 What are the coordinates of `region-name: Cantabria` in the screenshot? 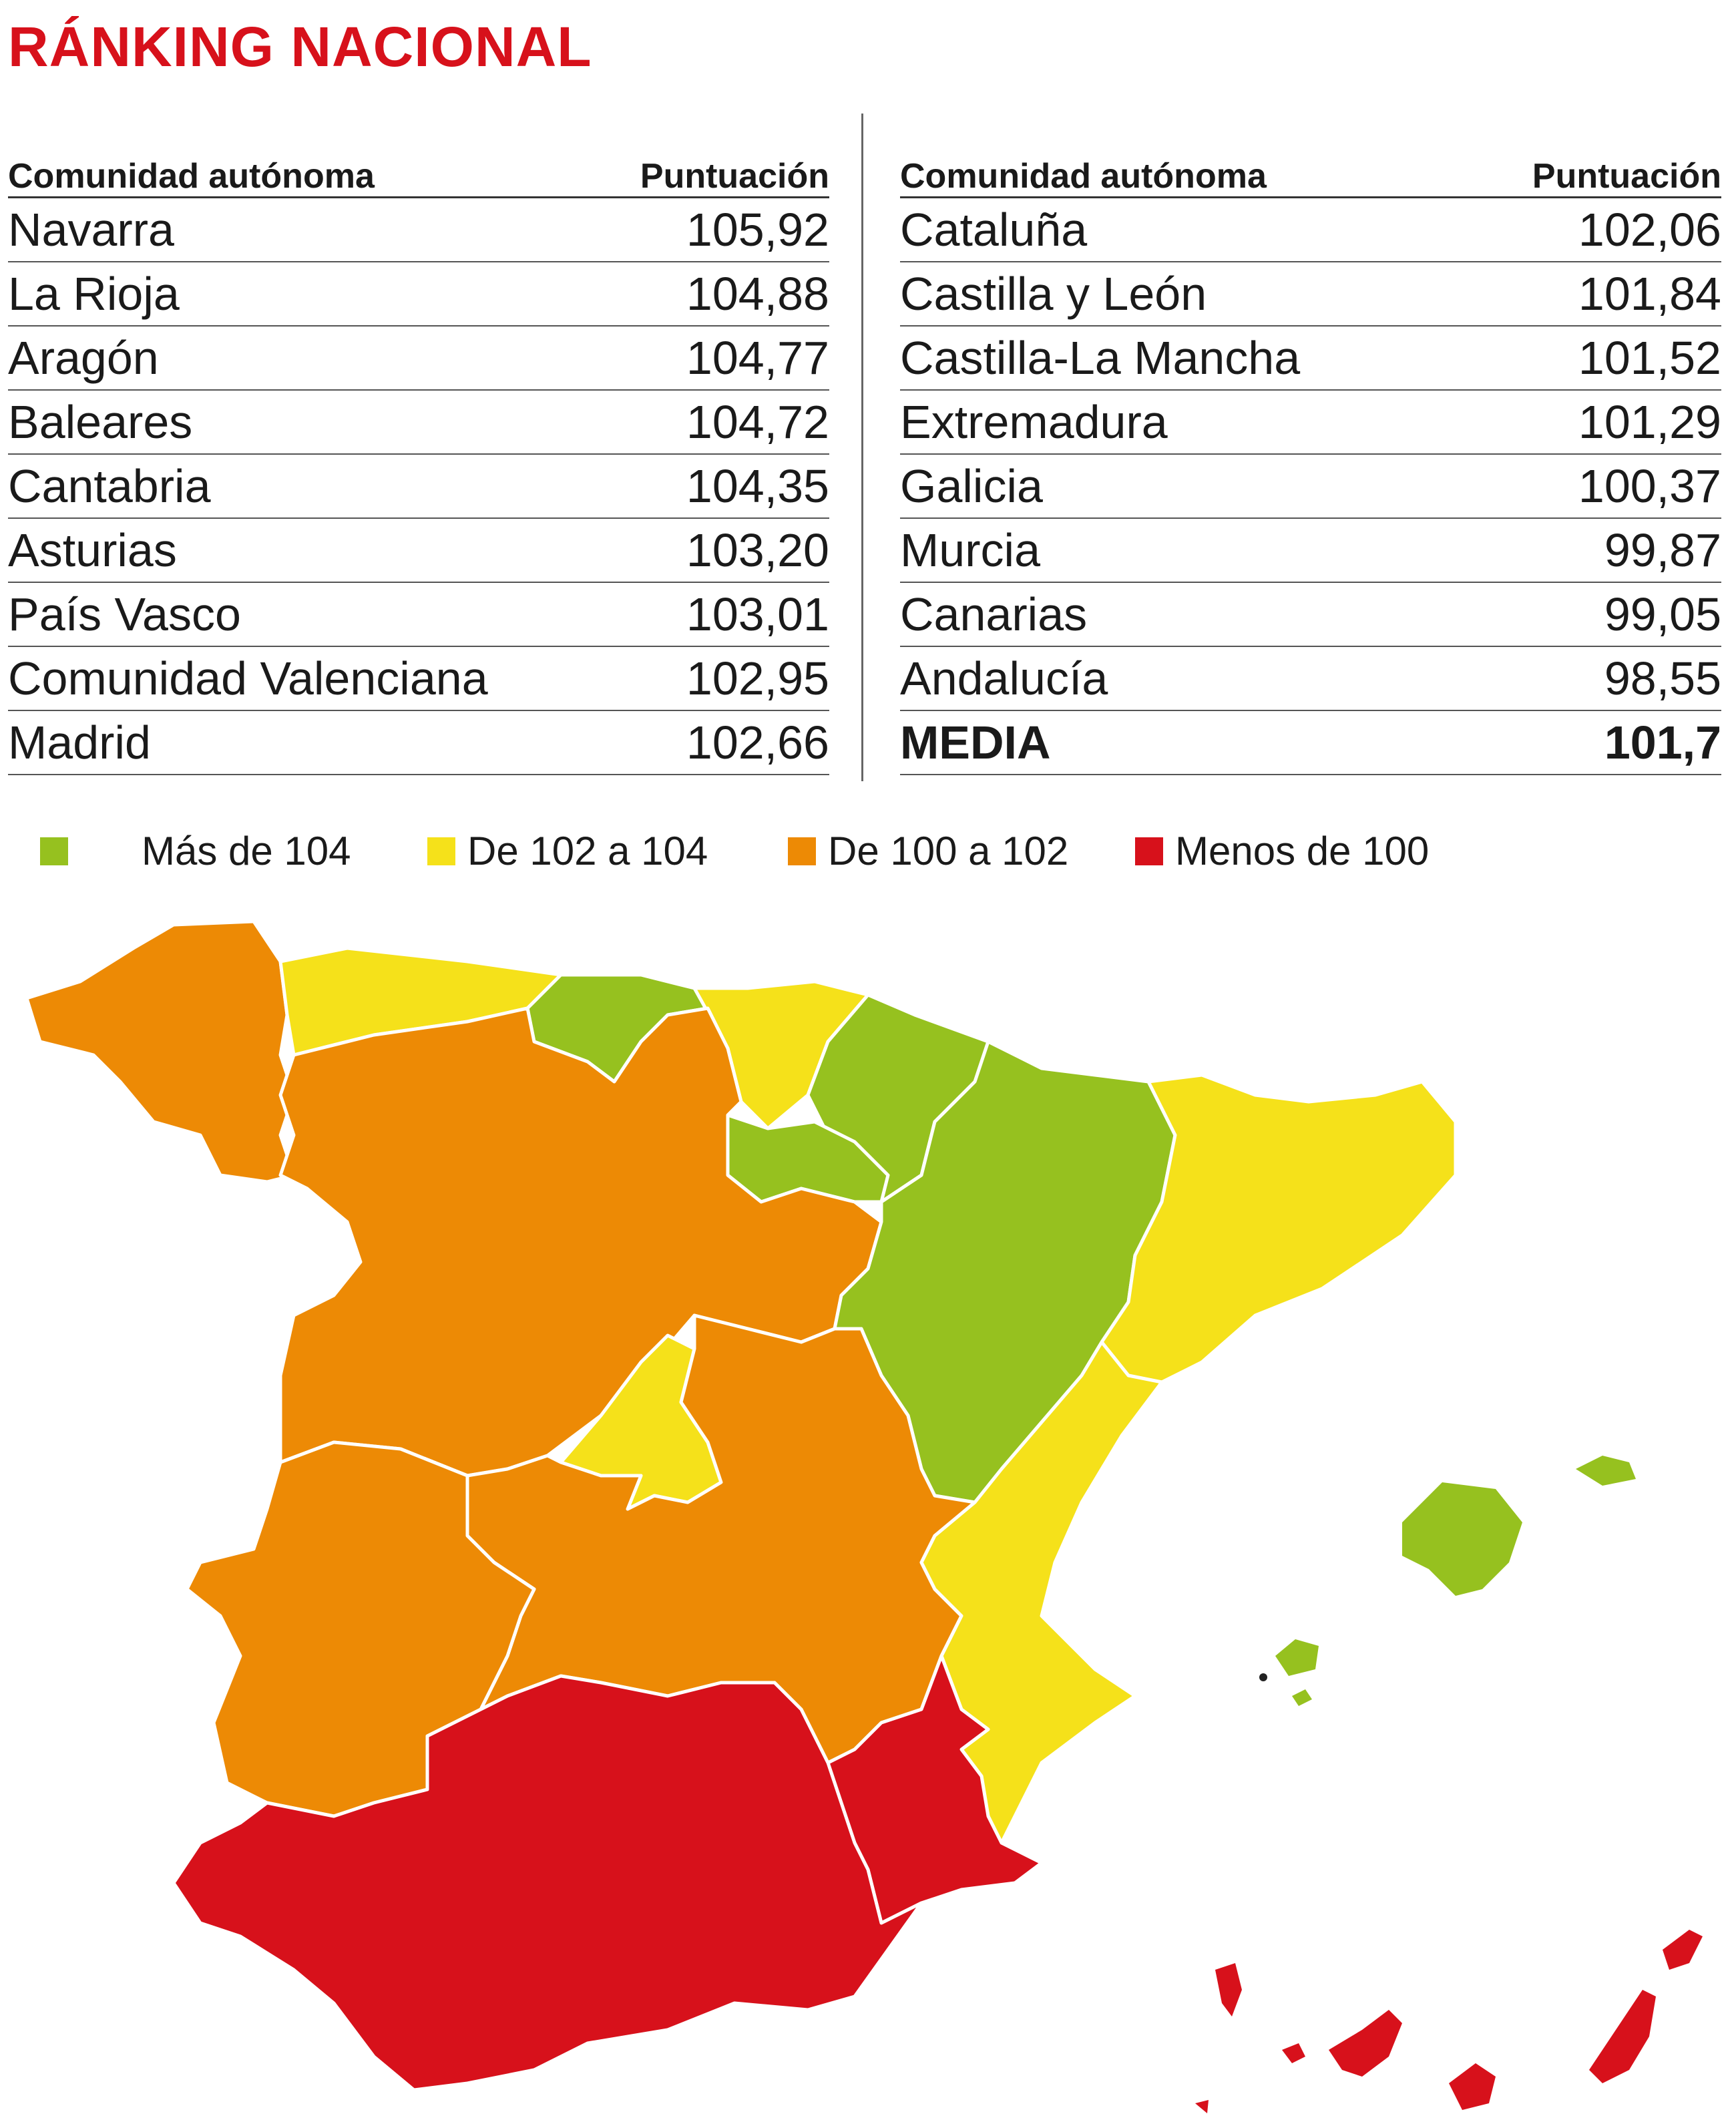 It's located at (110, 486).